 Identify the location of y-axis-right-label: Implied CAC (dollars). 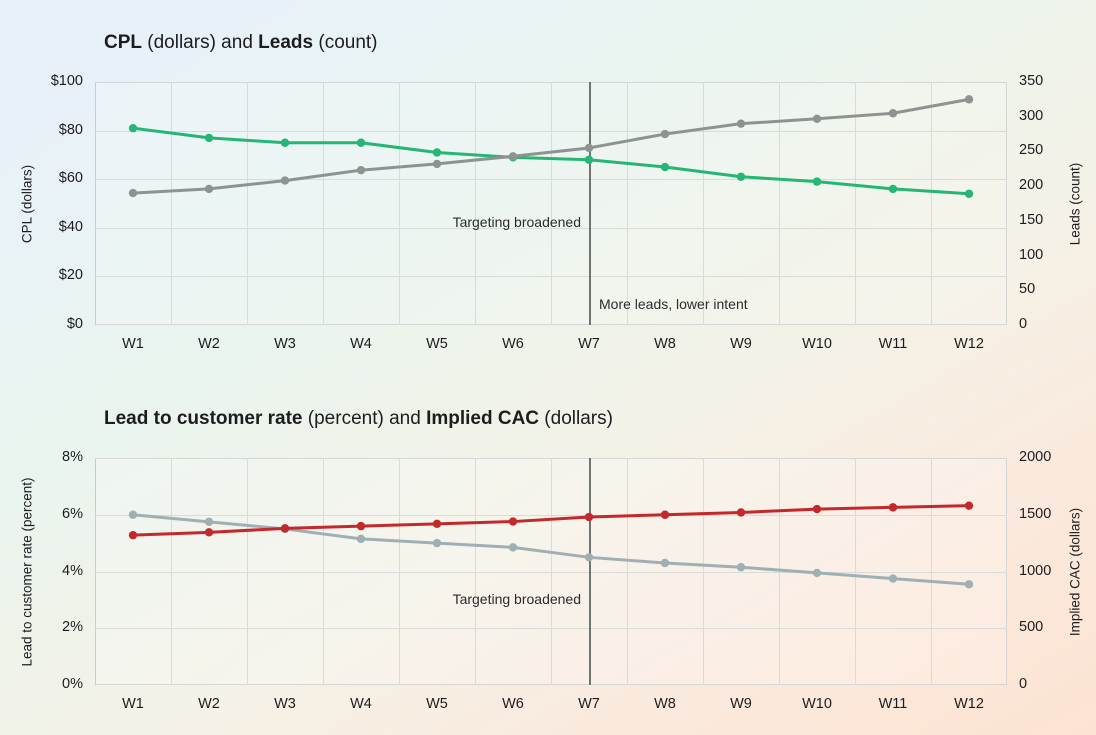
(1075, 571).